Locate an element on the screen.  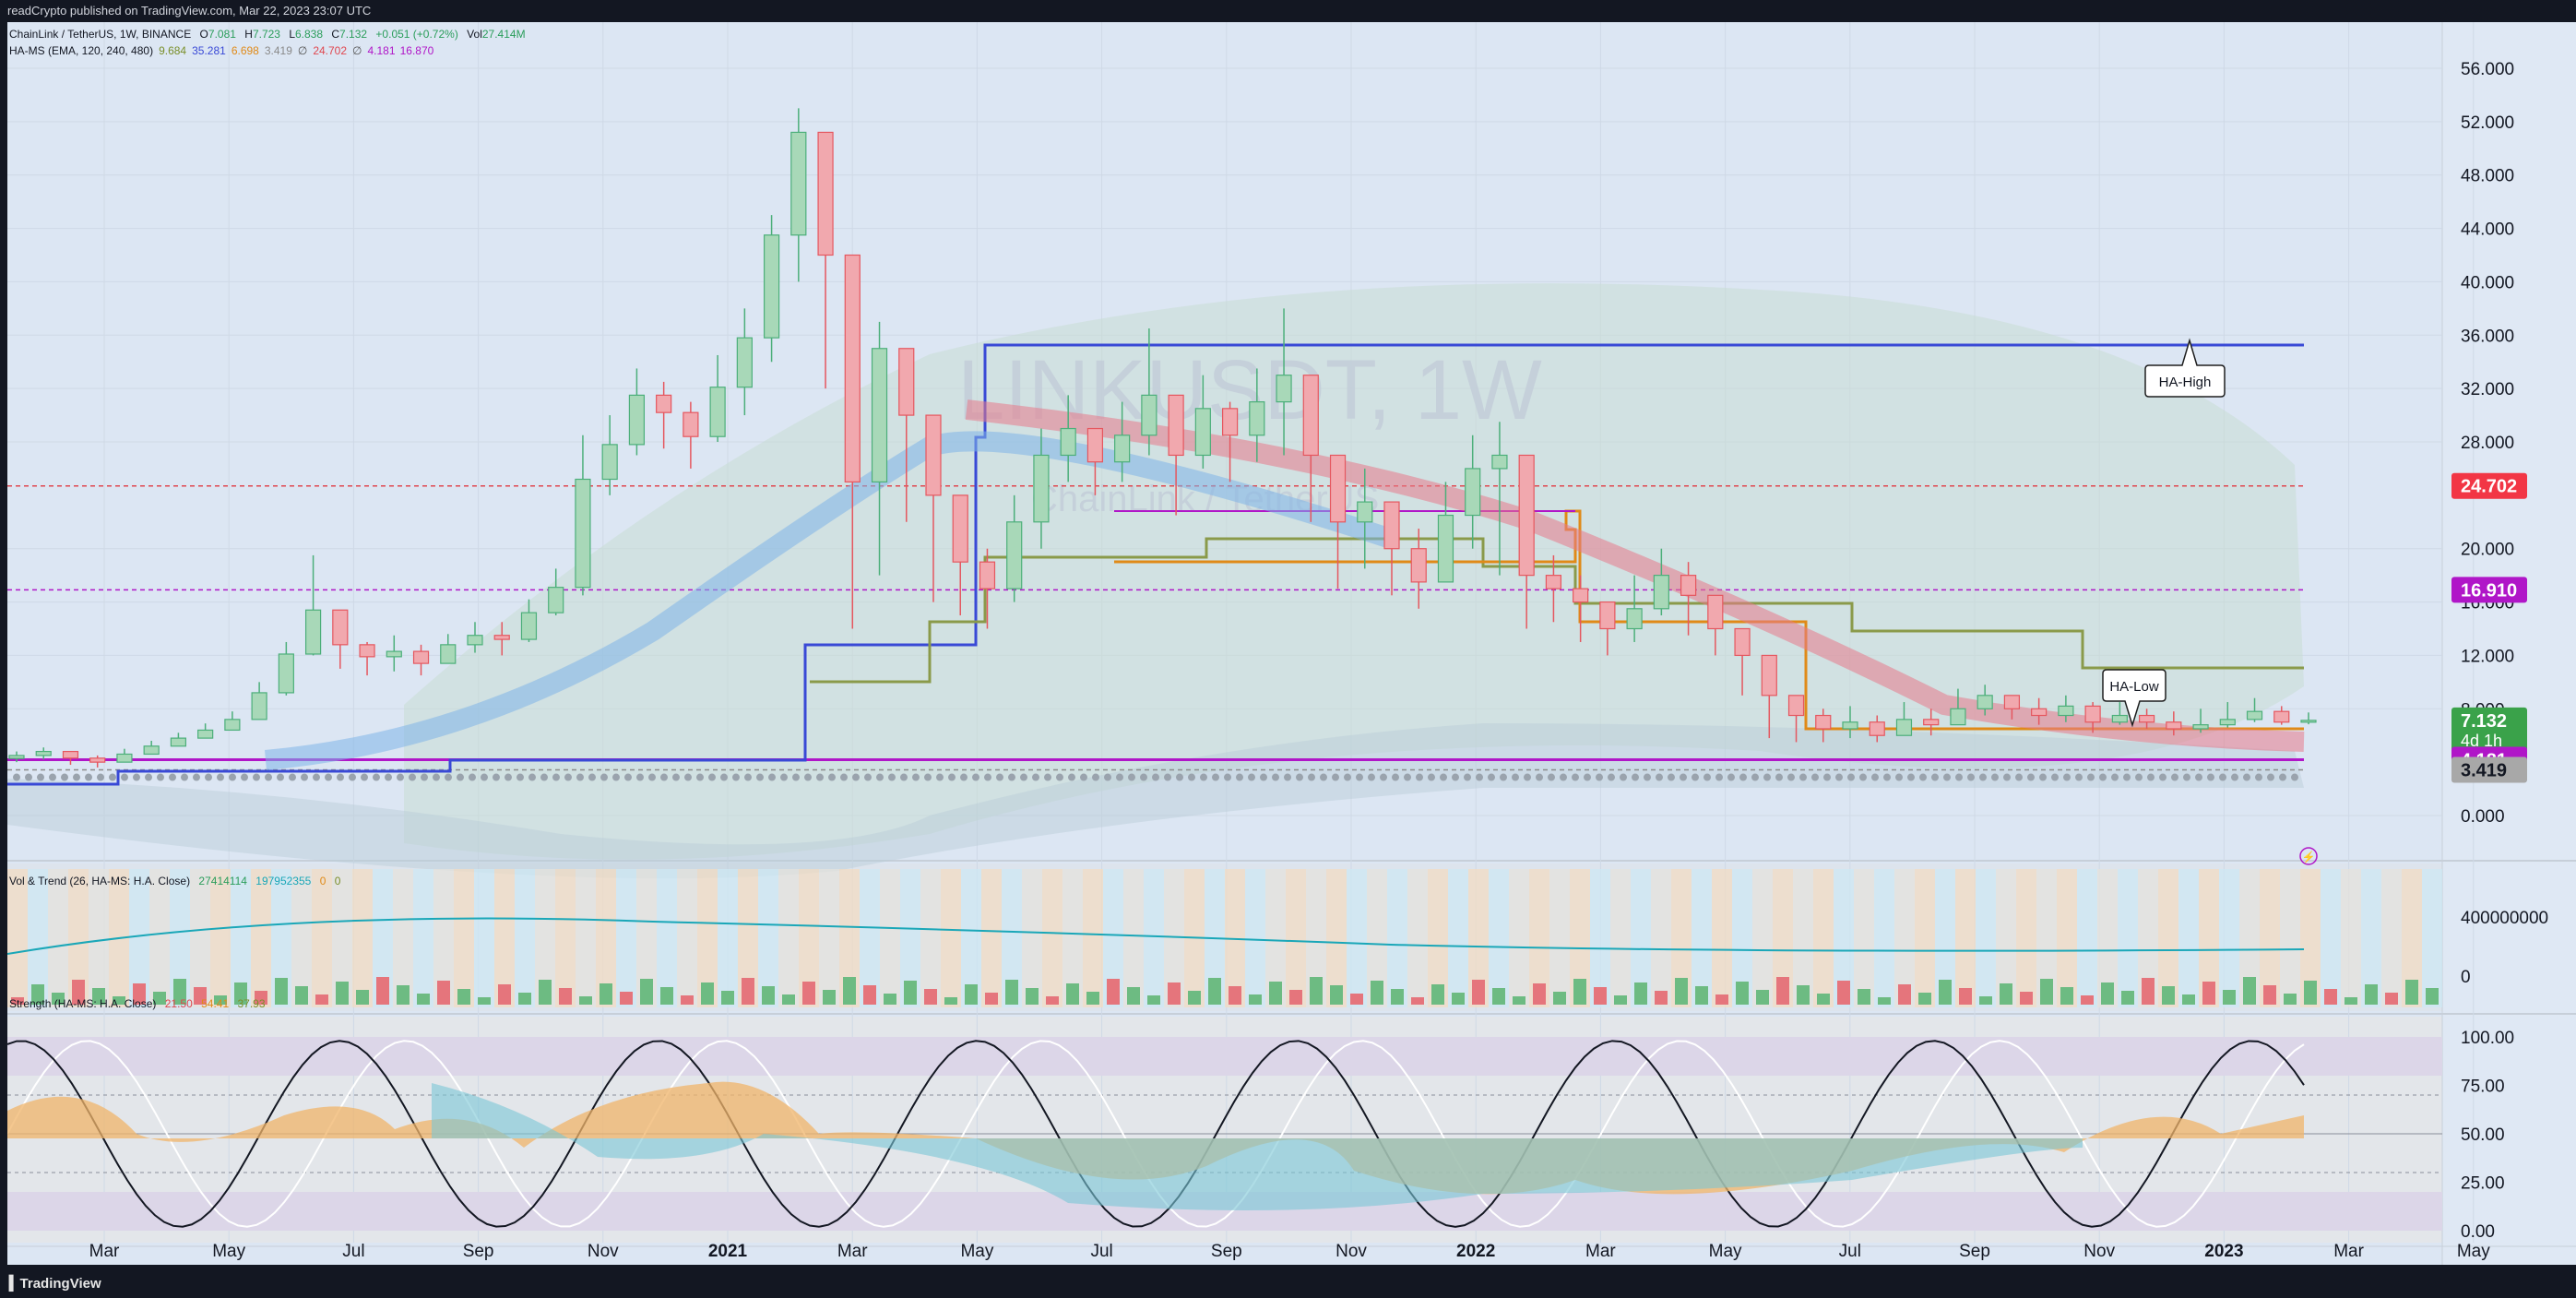
change-value: +0.051 (+0.72%) is located at coordinates (416, 34).